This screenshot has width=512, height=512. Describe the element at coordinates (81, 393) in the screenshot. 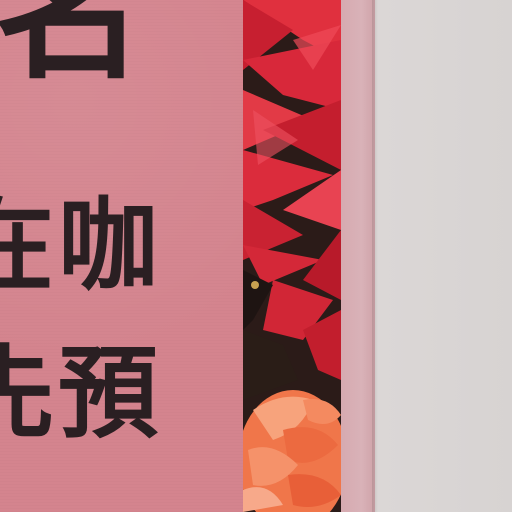

I see `poster-text-line-2: 先預` at that location.